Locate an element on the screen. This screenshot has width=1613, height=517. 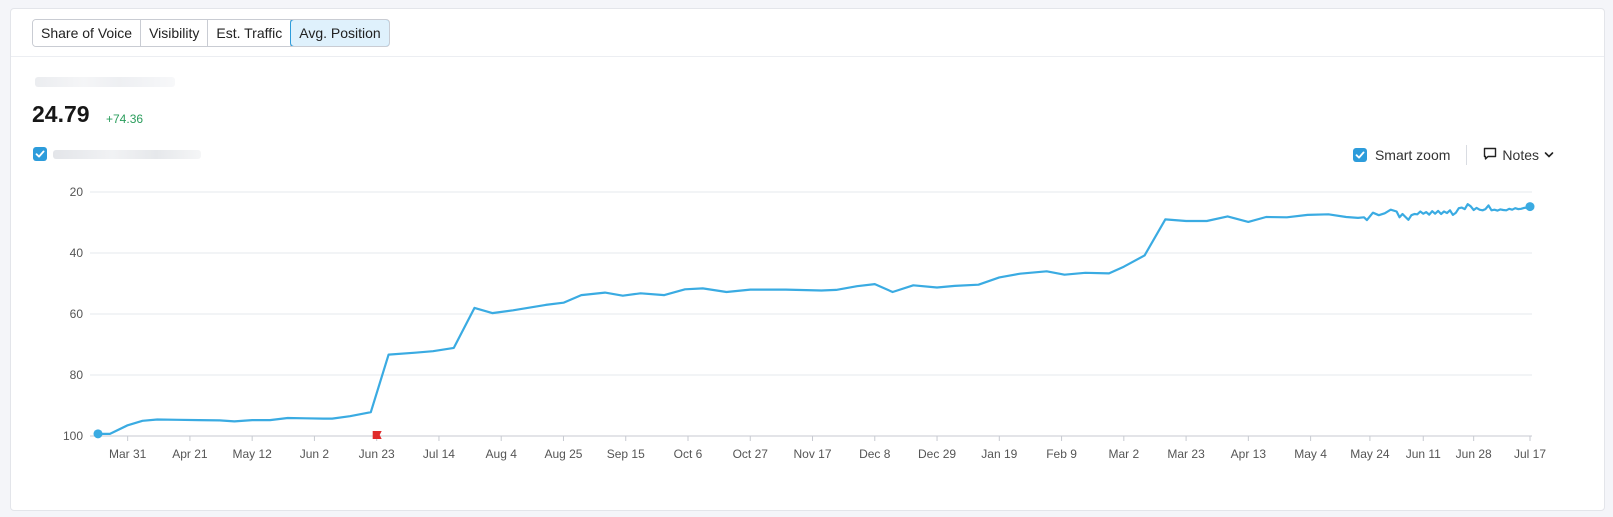
x-tick-label: Mar 31 is located at coordinates (128, 454).